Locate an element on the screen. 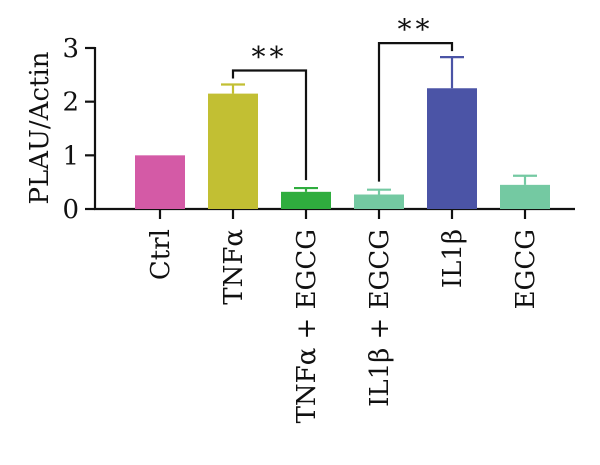 Image resolution: width=600 pixels, height=465 pixels. y-tick-label: 0 is located at coordinates (70, 210).